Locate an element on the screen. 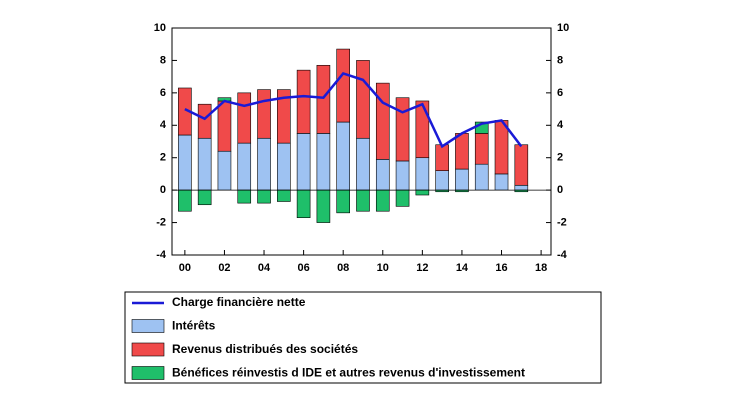 This screenshot has width=730, height=410. x-tick-label: 16 is located at coordinates (501, 268).